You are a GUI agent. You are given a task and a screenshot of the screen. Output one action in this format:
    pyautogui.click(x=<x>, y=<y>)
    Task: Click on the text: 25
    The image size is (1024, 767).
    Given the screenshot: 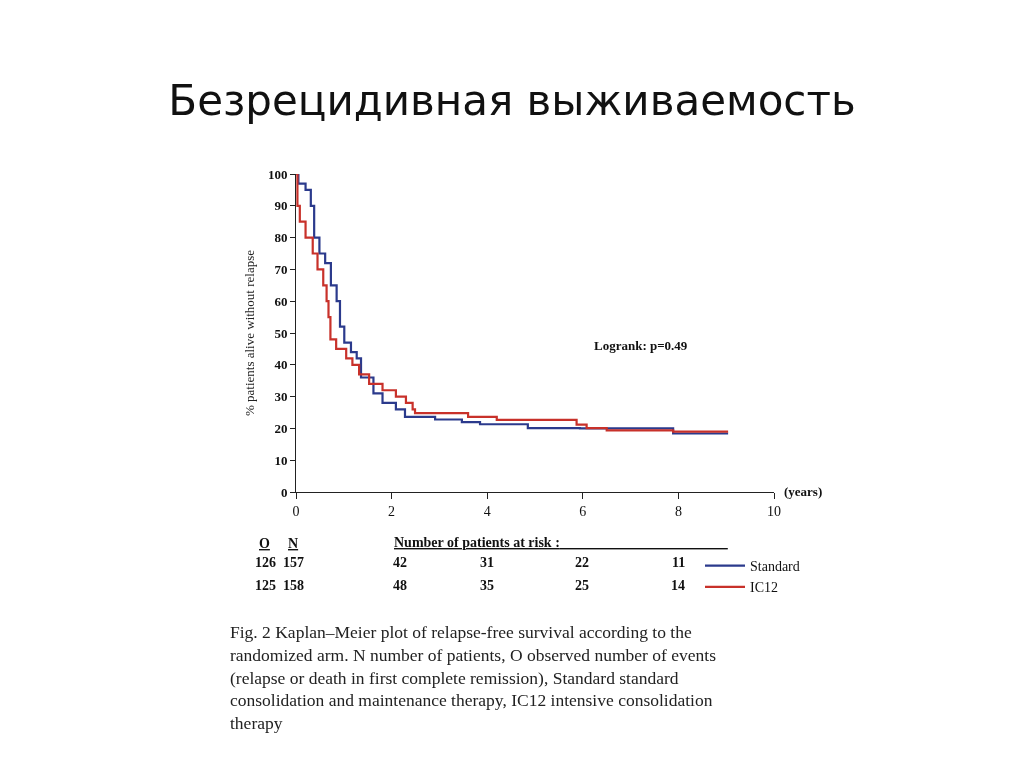 What is the action you would take?
    pyautogui.click(x=582, y=585)
    